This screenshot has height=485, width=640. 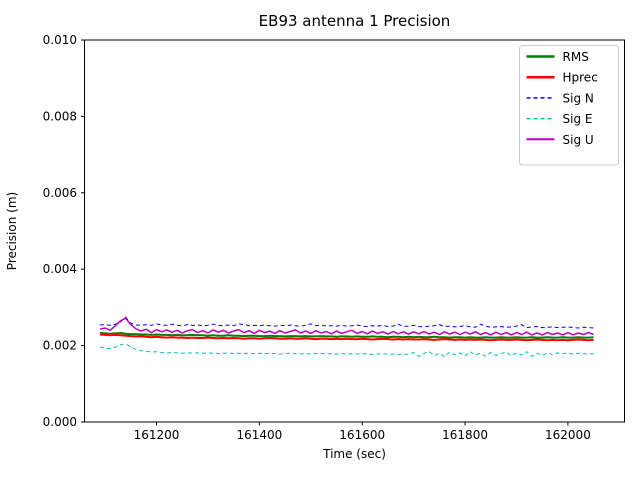 I want to click on series-line-sig-e, so click(x=346, y=350).